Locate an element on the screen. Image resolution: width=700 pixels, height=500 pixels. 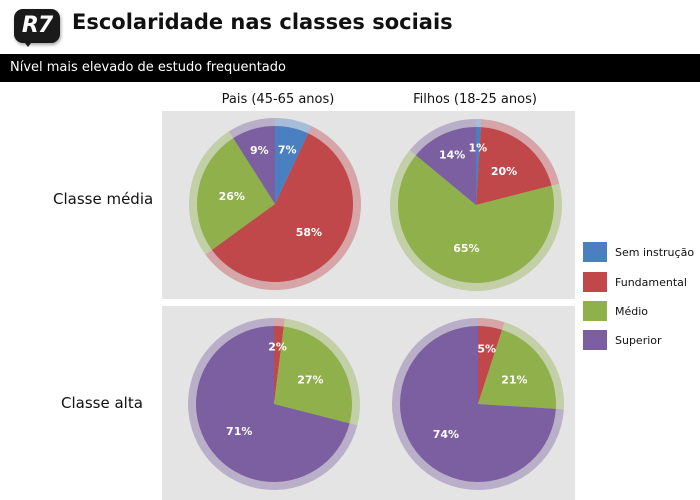
legend-swatch-superior is located at coordinates (595, 340).